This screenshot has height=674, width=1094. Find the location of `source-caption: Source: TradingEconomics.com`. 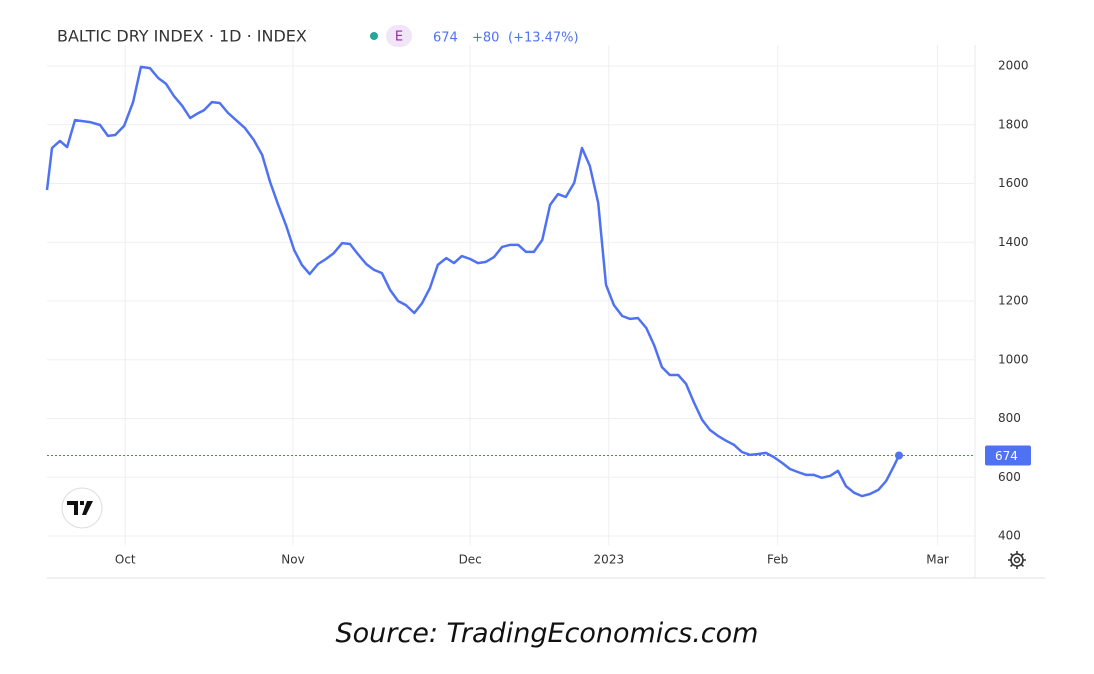

source-caption: Source: TradingEconomics.com is located at coordinates (547, 633).